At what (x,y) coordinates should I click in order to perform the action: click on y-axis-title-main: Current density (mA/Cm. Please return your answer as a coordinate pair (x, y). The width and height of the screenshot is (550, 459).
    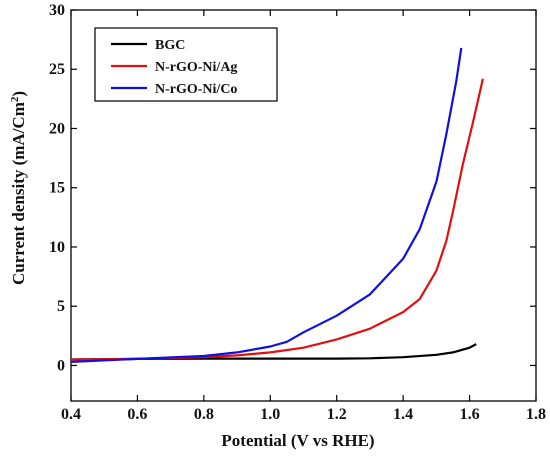
    Looking at the image, I should click on (18, 193).